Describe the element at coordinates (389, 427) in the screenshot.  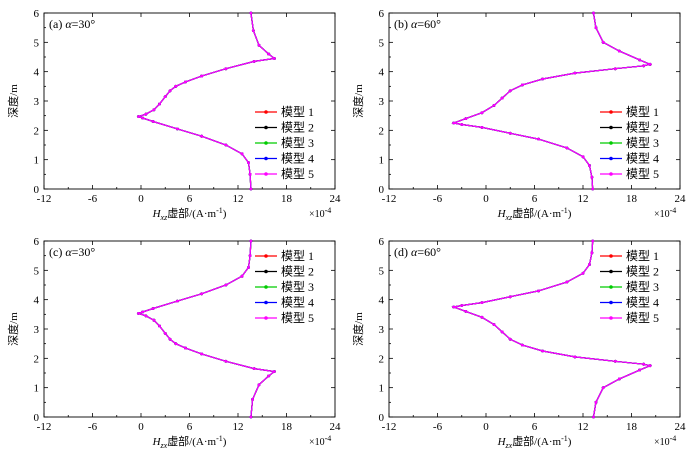
I see `x-tick-label: -12` at that location.